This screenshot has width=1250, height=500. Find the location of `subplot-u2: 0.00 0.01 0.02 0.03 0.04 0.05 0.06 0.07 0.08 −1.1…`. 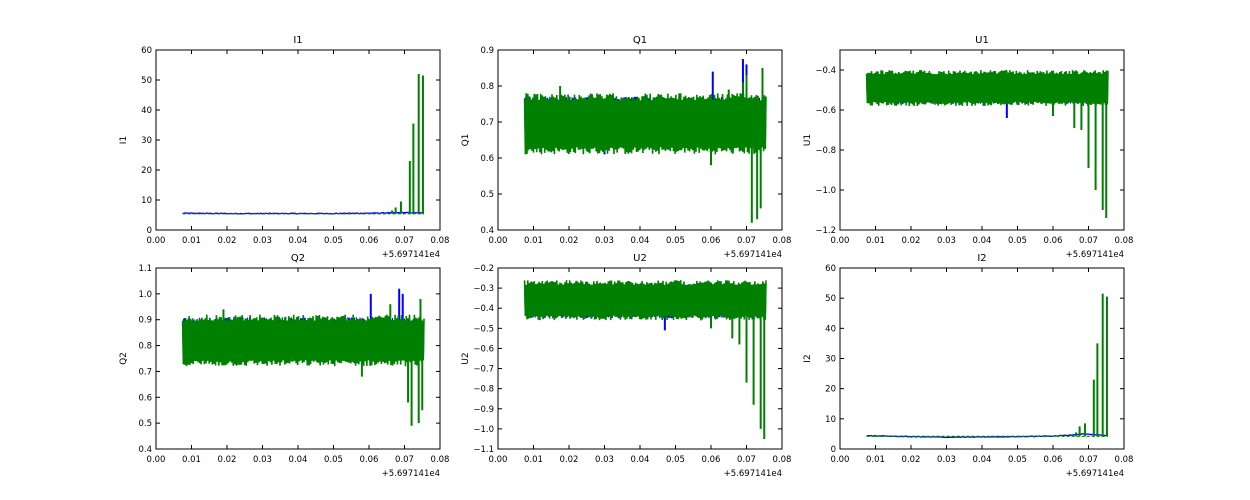

subplot-u2: 0.00 0.01 0.02 0.03 0.04 0.05 0.06 0.07 0.08 −1.1… is located at coordinates (626, 366).